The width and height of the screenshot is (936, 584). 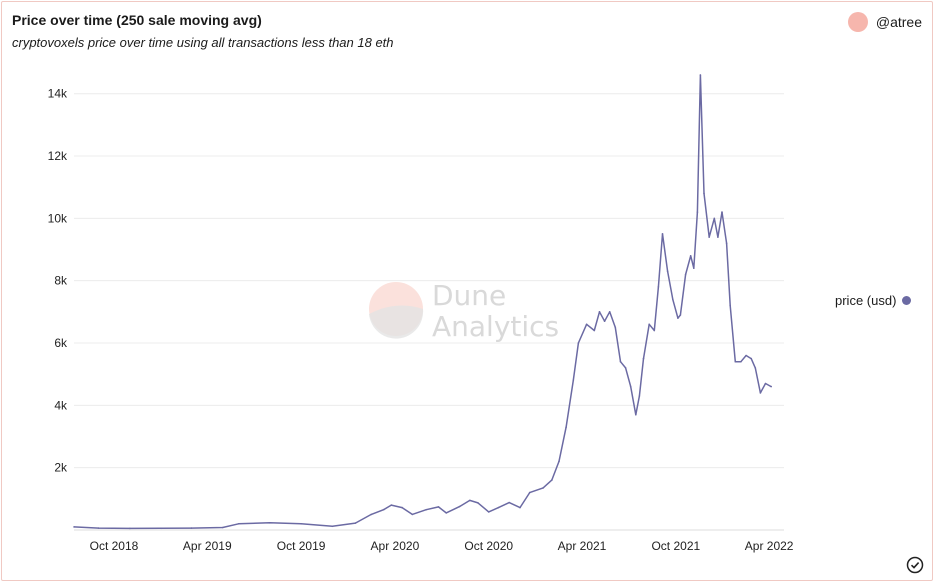 I want to click on y-tick-label: 6k, so click(x=61, y=343).